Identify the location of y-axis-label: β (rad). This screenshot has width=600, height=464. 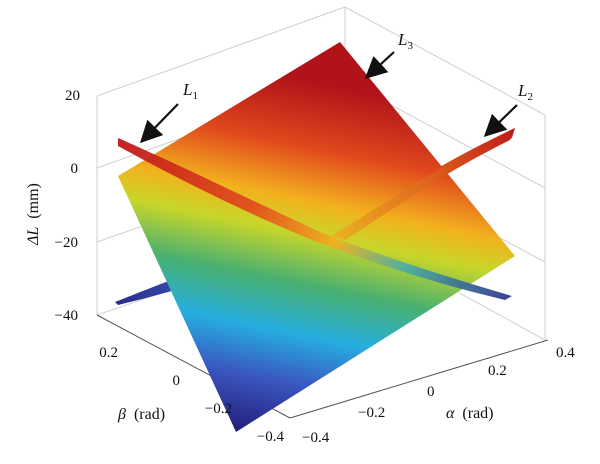
(141, 414).